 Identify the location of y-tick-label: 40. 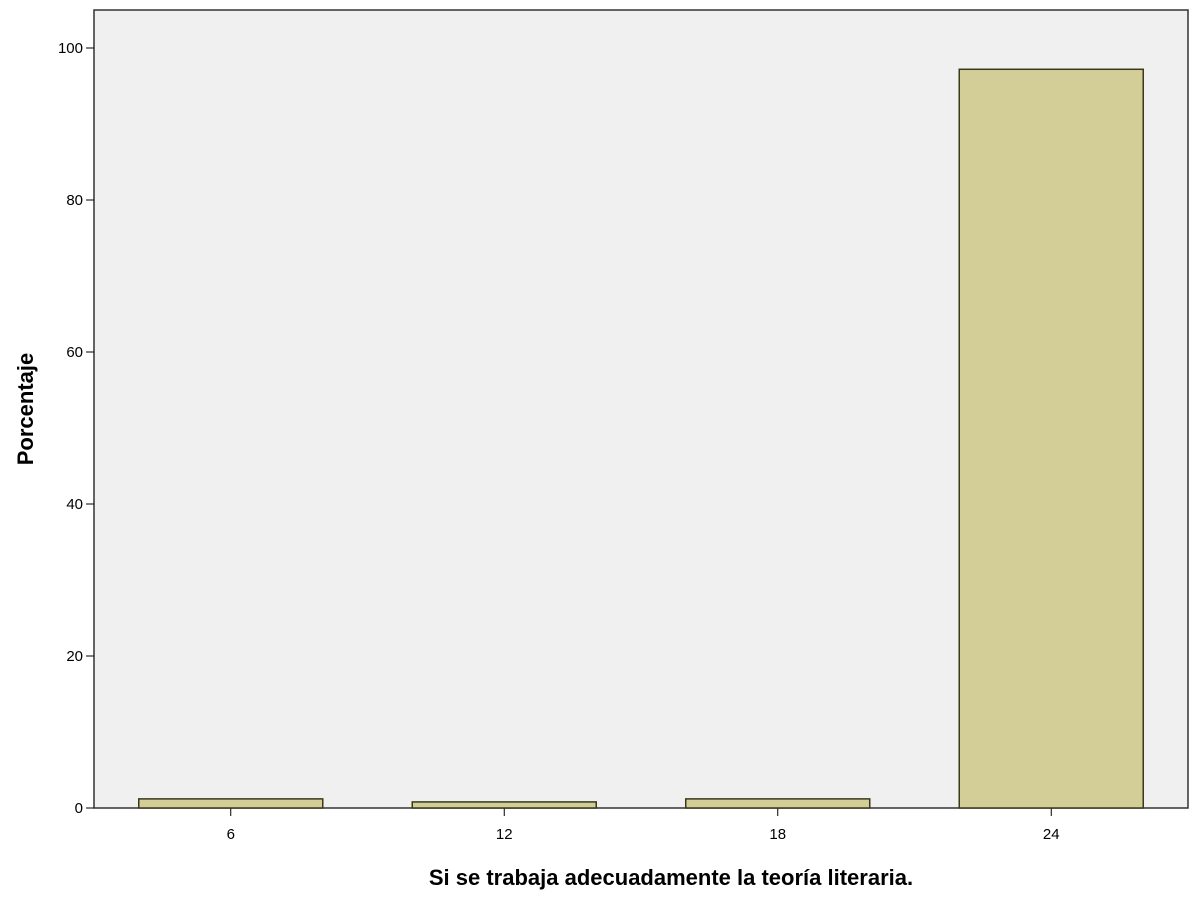
(74, 504).